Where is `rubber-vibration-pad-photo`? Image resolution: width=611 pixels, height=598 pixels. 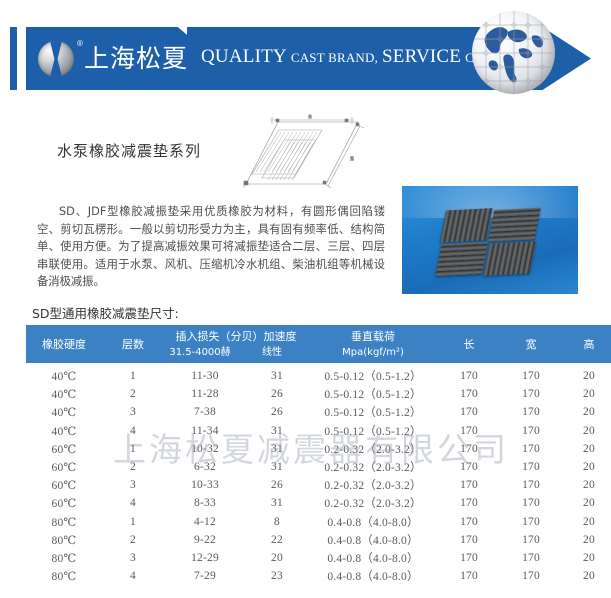
rubber-vibration-pad-photo is located at coordinates (490, 240).